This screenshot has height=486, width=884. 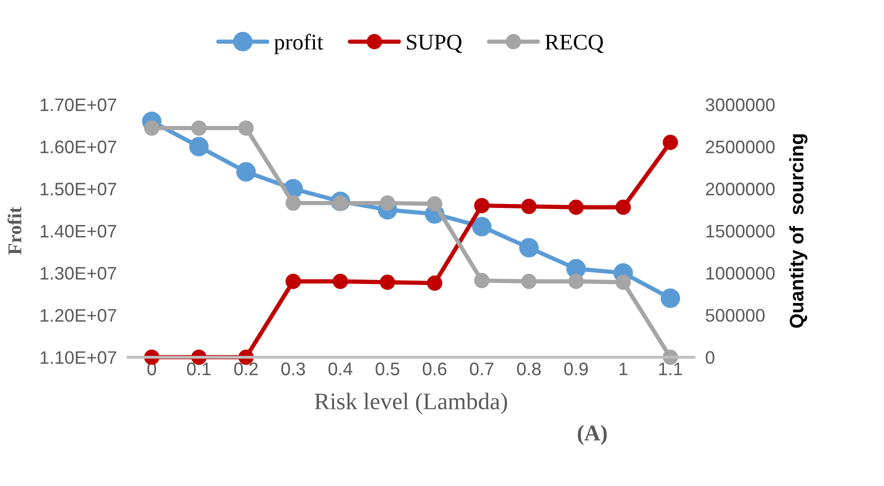 I want to click on x-tick-label: 0.7, so click(x=482, y=369).